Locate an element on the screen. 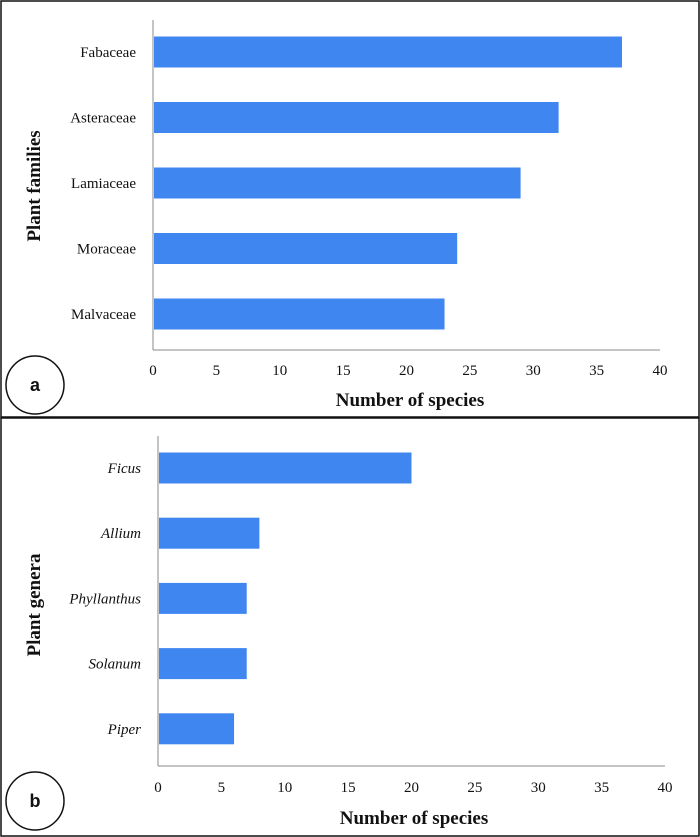  panel-a-bar-asteraceae is located at coordinates (356, 117).